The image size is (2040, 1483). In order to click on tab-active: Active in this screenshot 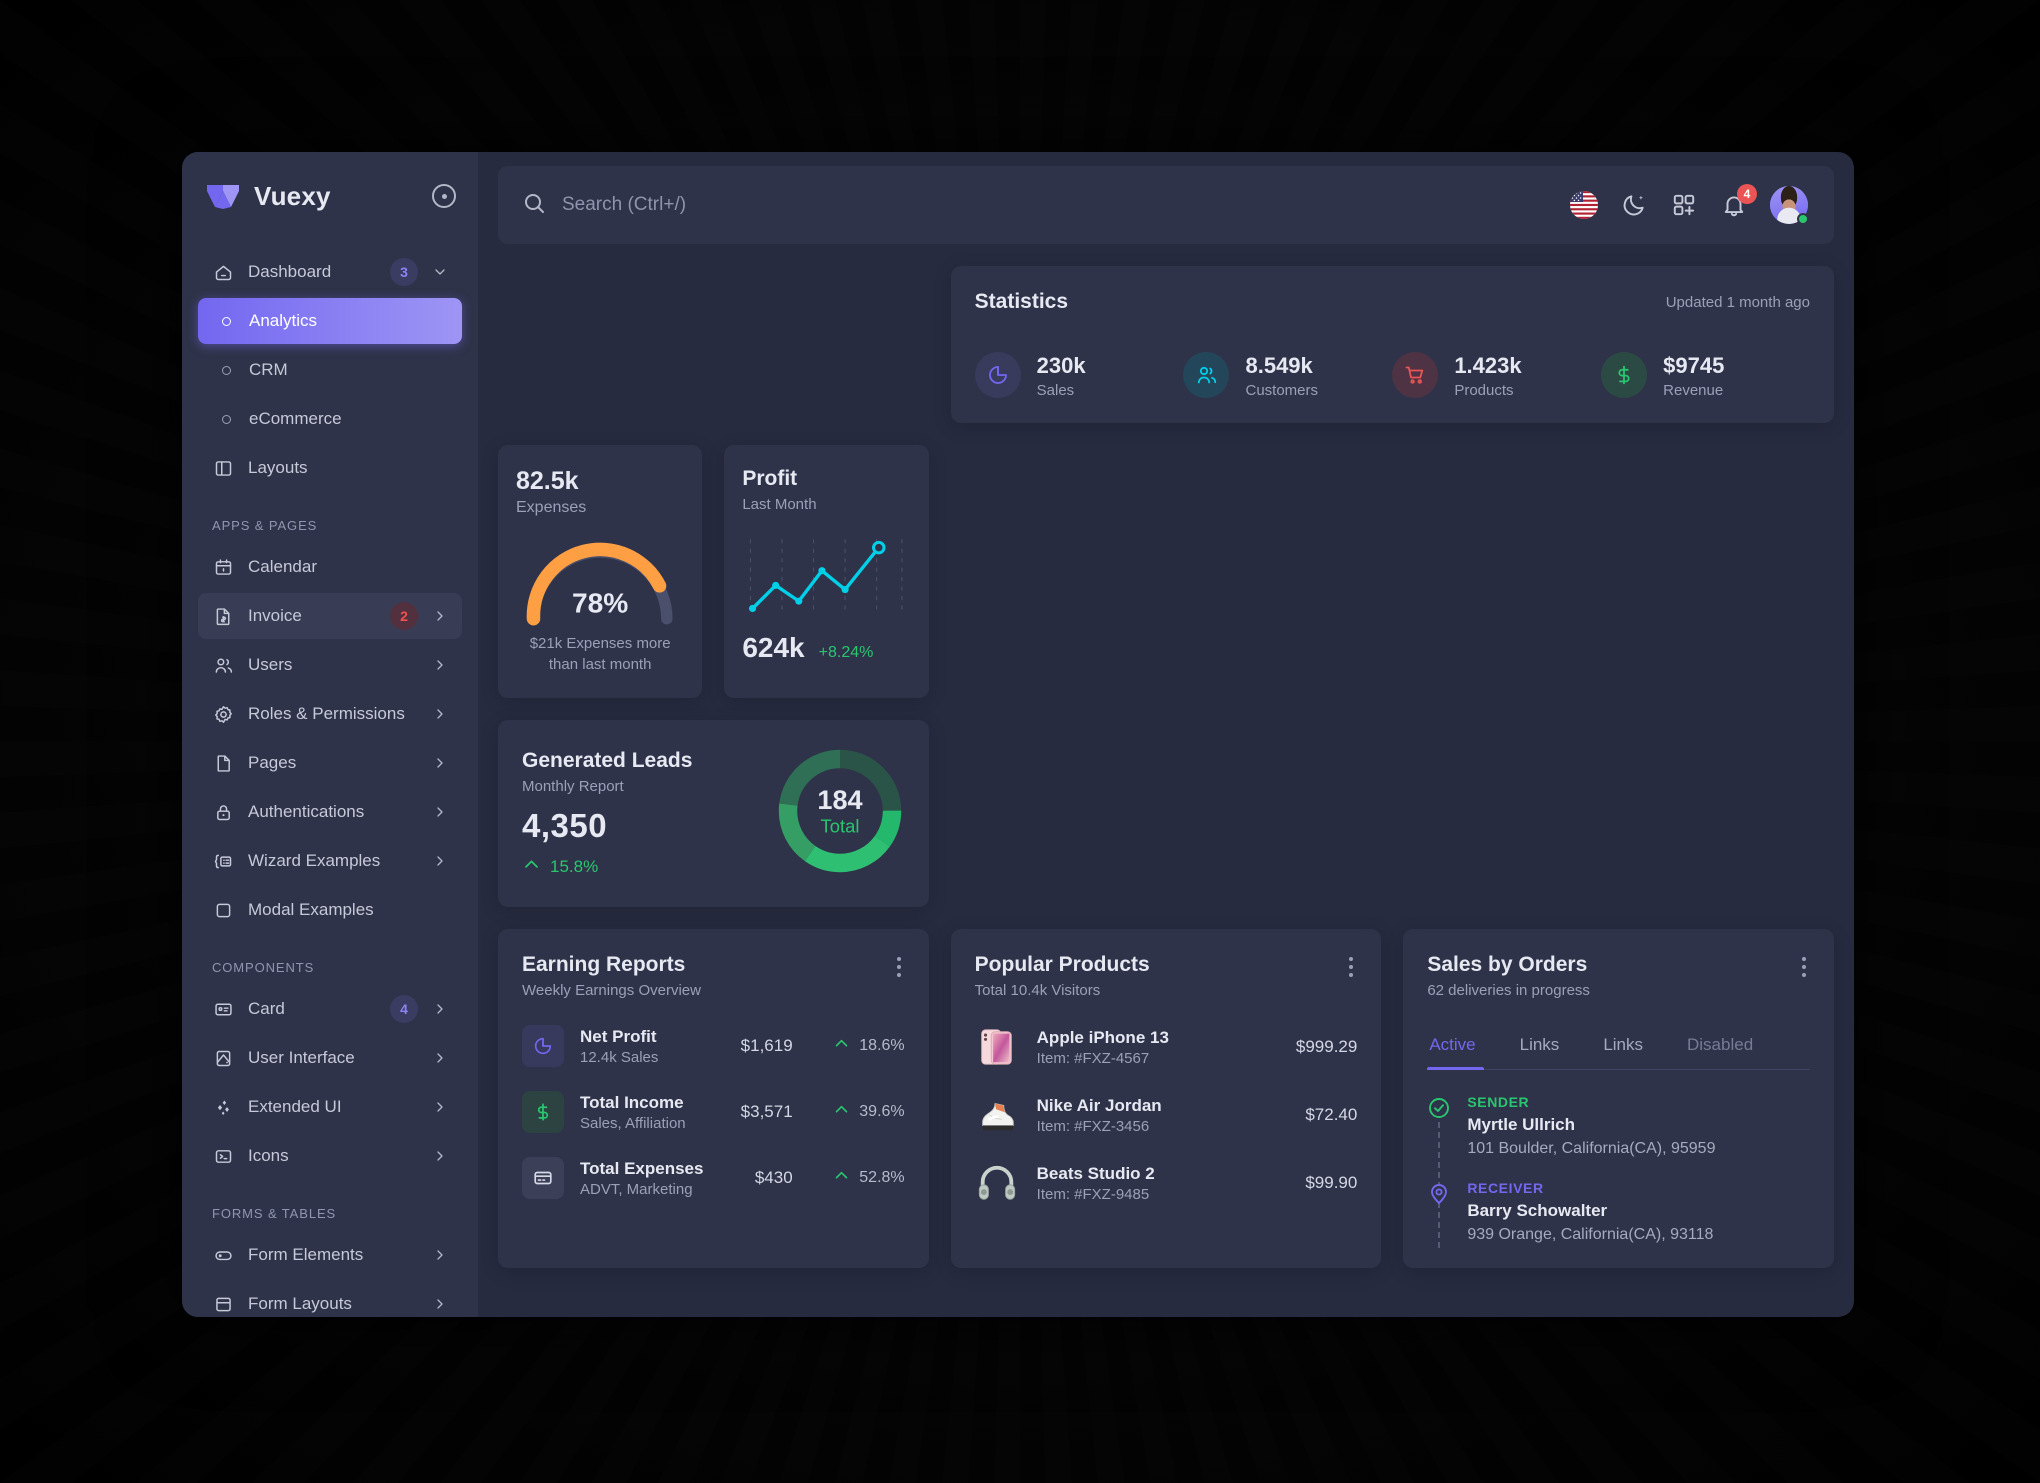, I will do `click(1462, 1047)`.